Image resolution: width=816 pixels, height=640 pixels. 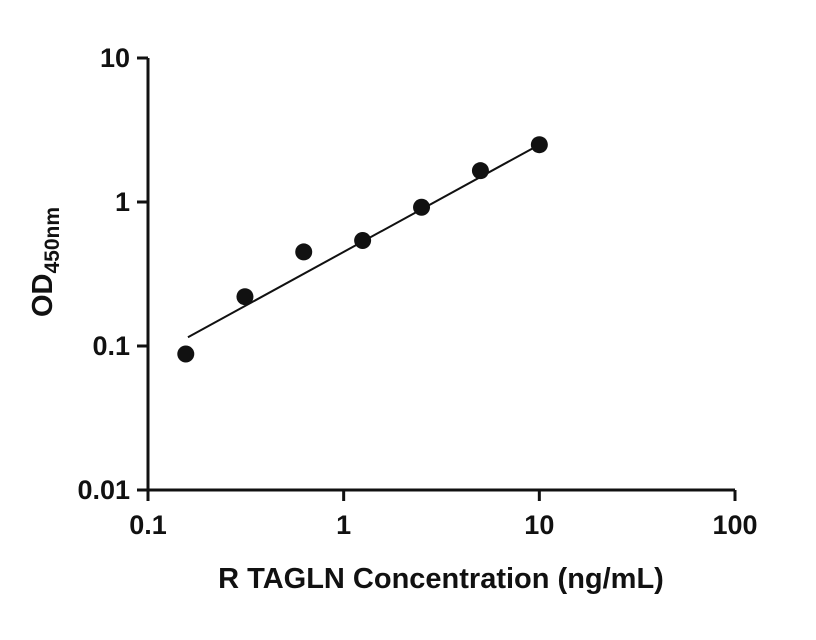 I want to click on y-axis-title: OD450nm, so click(x=45, y=262).